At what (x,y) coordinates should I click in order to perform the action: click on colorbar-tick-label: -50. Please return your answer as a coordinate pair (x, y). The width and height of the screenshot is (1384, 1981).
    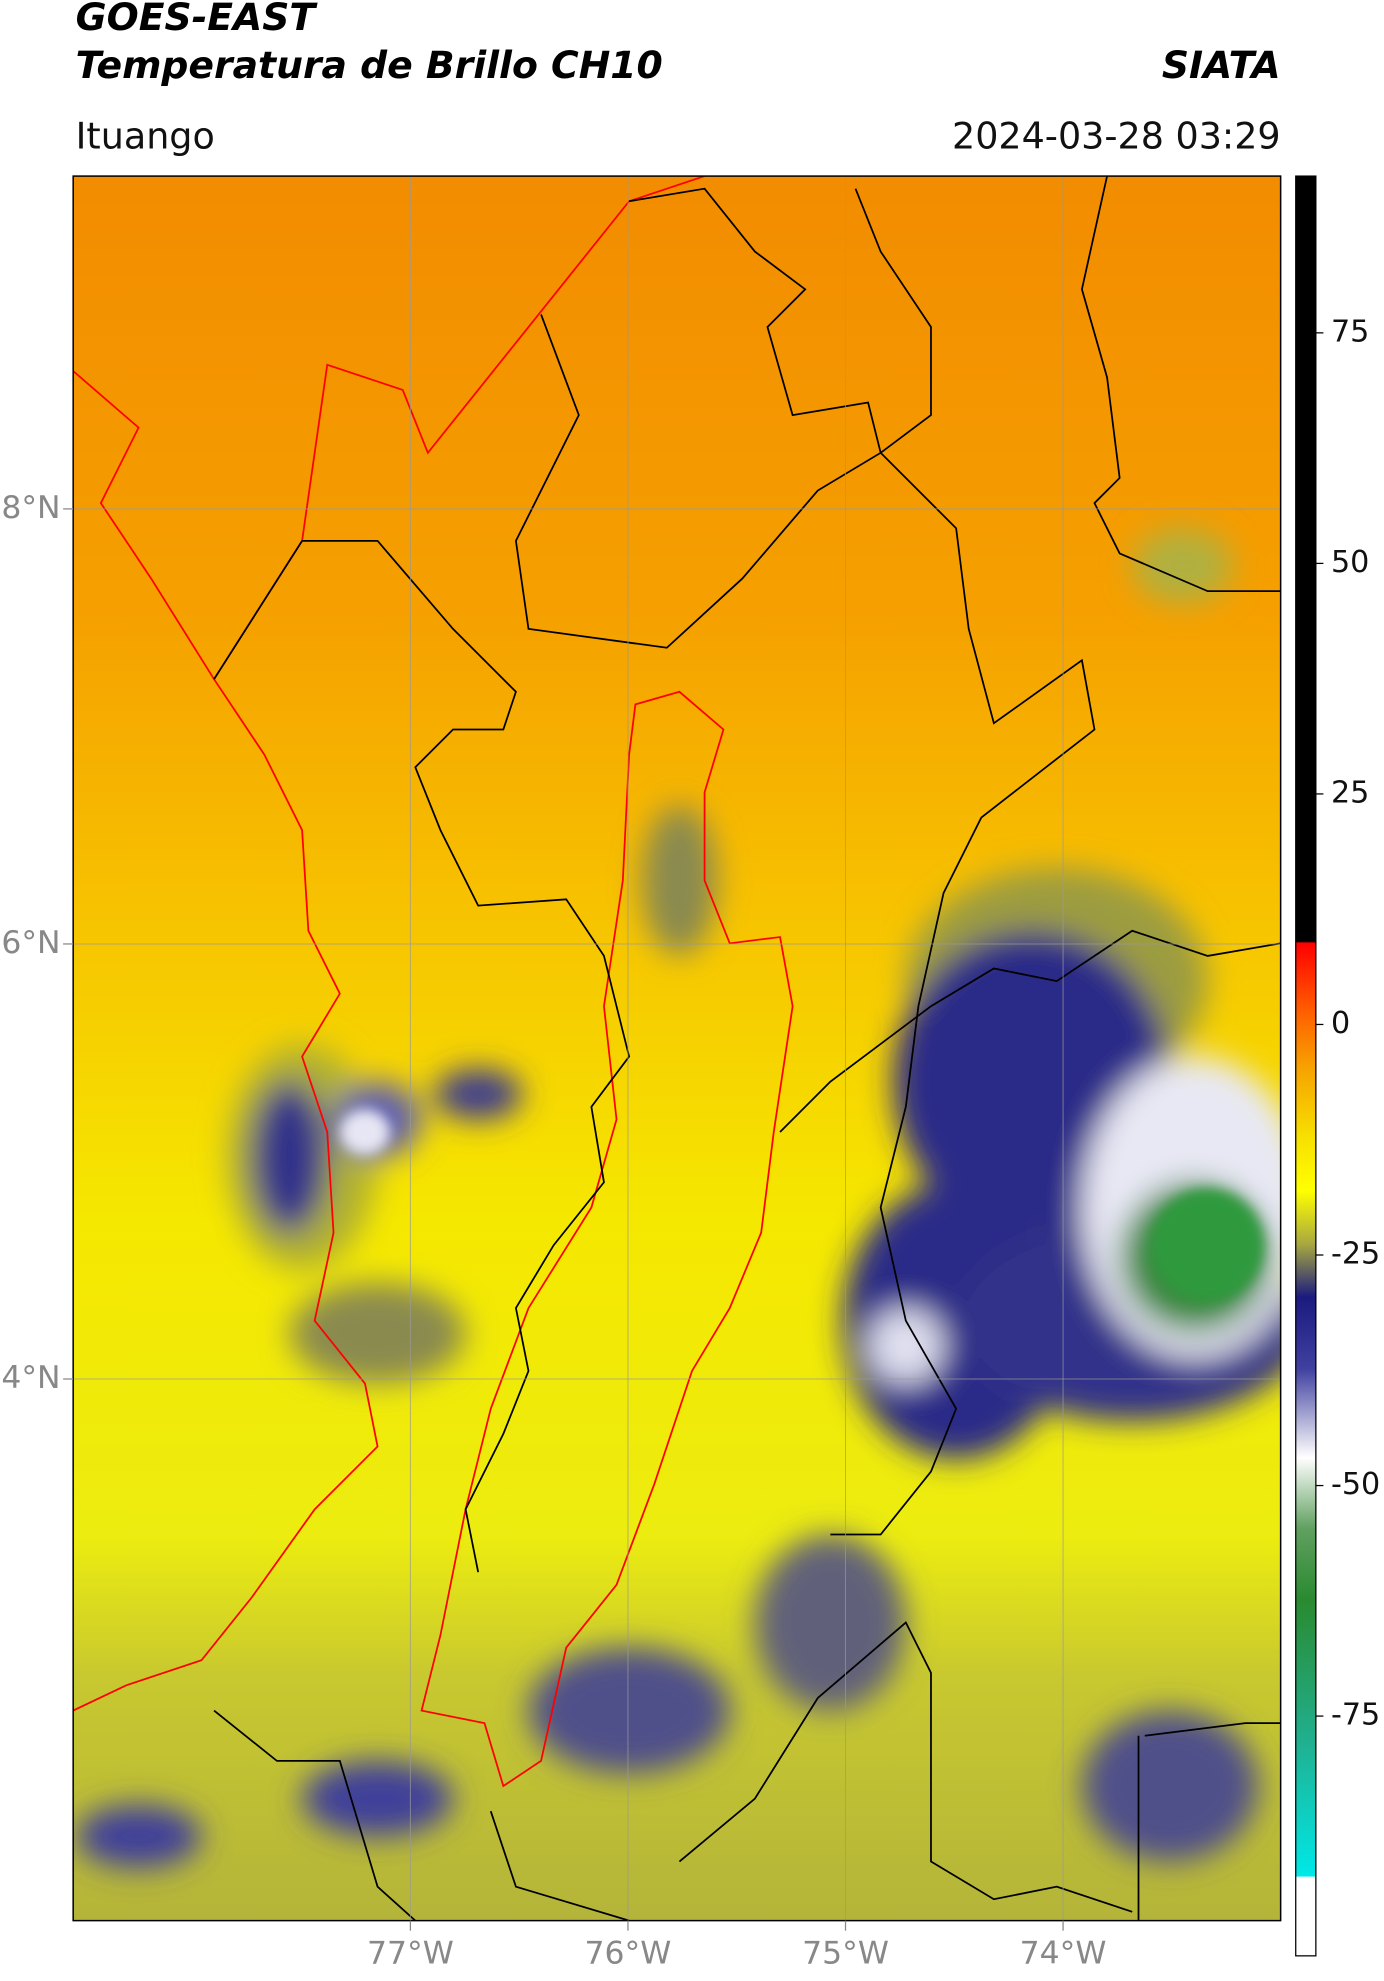
    Looking at the image, I should click on (1355, 1484).